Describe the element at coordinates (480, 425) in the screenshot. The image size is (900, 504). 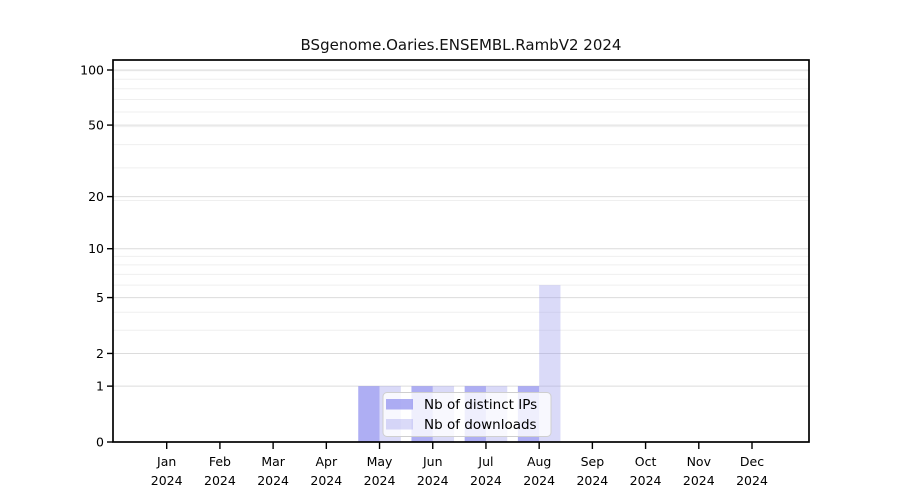
I see `legend-label: Nb of downloads` at that location.